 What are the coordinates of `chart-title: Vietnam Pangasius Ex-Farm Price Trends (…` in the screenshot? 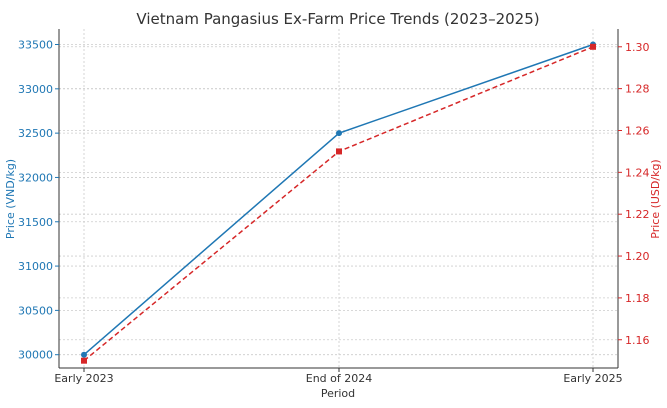 It's located at (337, 19).